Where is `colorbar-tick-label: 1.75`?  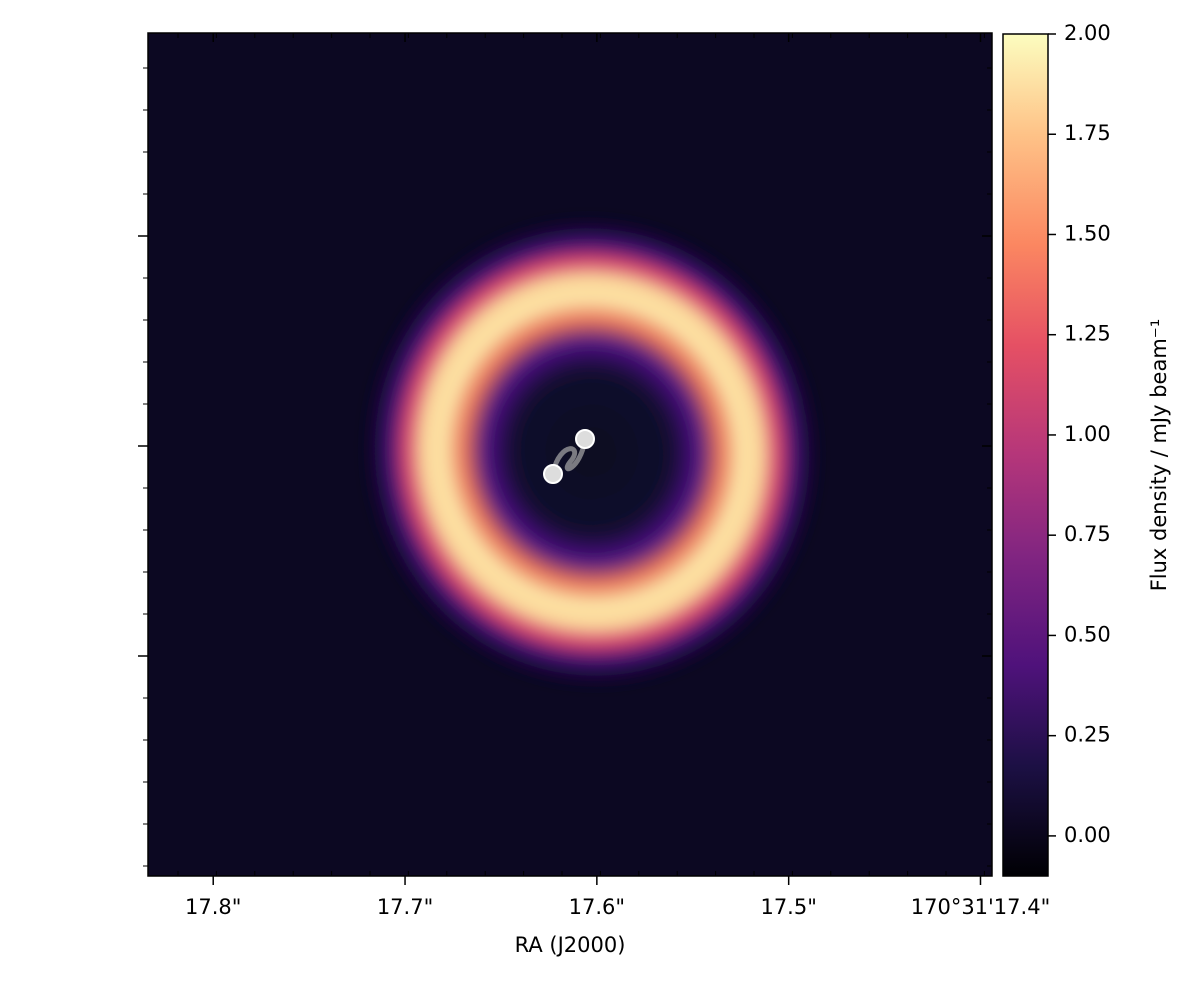
colorbar-tick-label: 1.75 is located at coordinates (1087, 133).